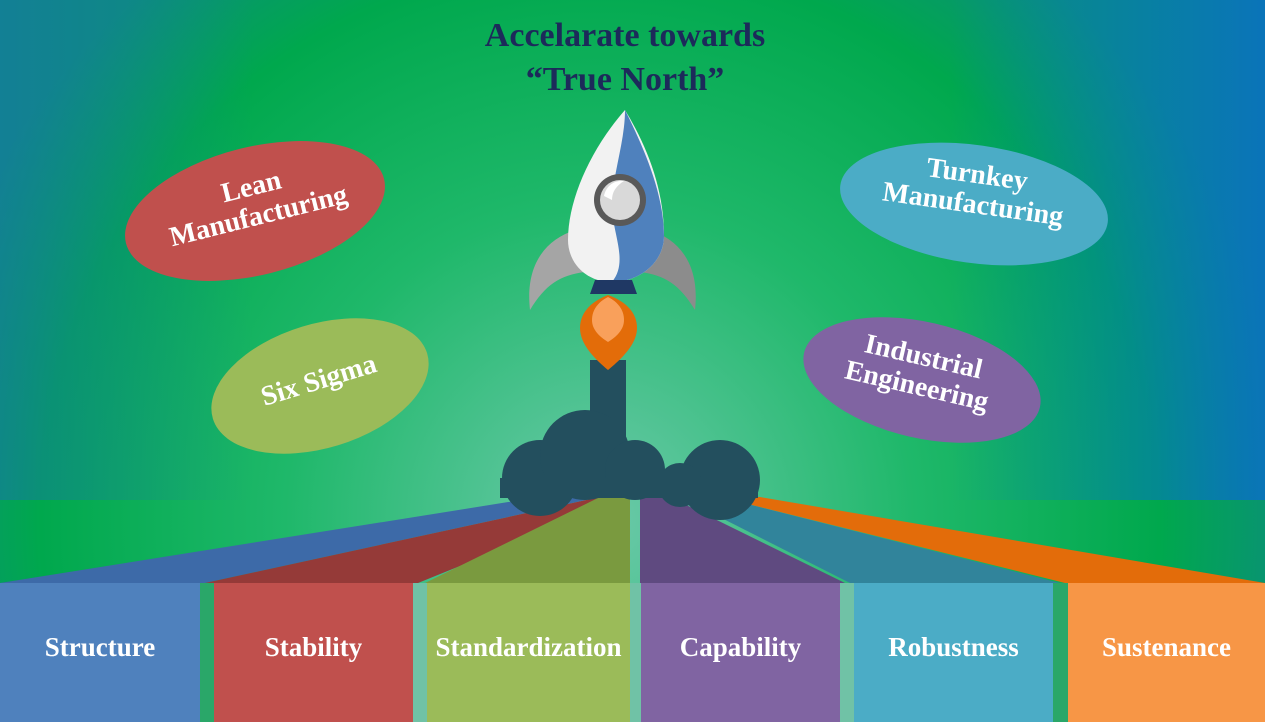 This screenshot has width=1265, height=722. I want to click on pillar-structure: Structure, so click(100, 652).